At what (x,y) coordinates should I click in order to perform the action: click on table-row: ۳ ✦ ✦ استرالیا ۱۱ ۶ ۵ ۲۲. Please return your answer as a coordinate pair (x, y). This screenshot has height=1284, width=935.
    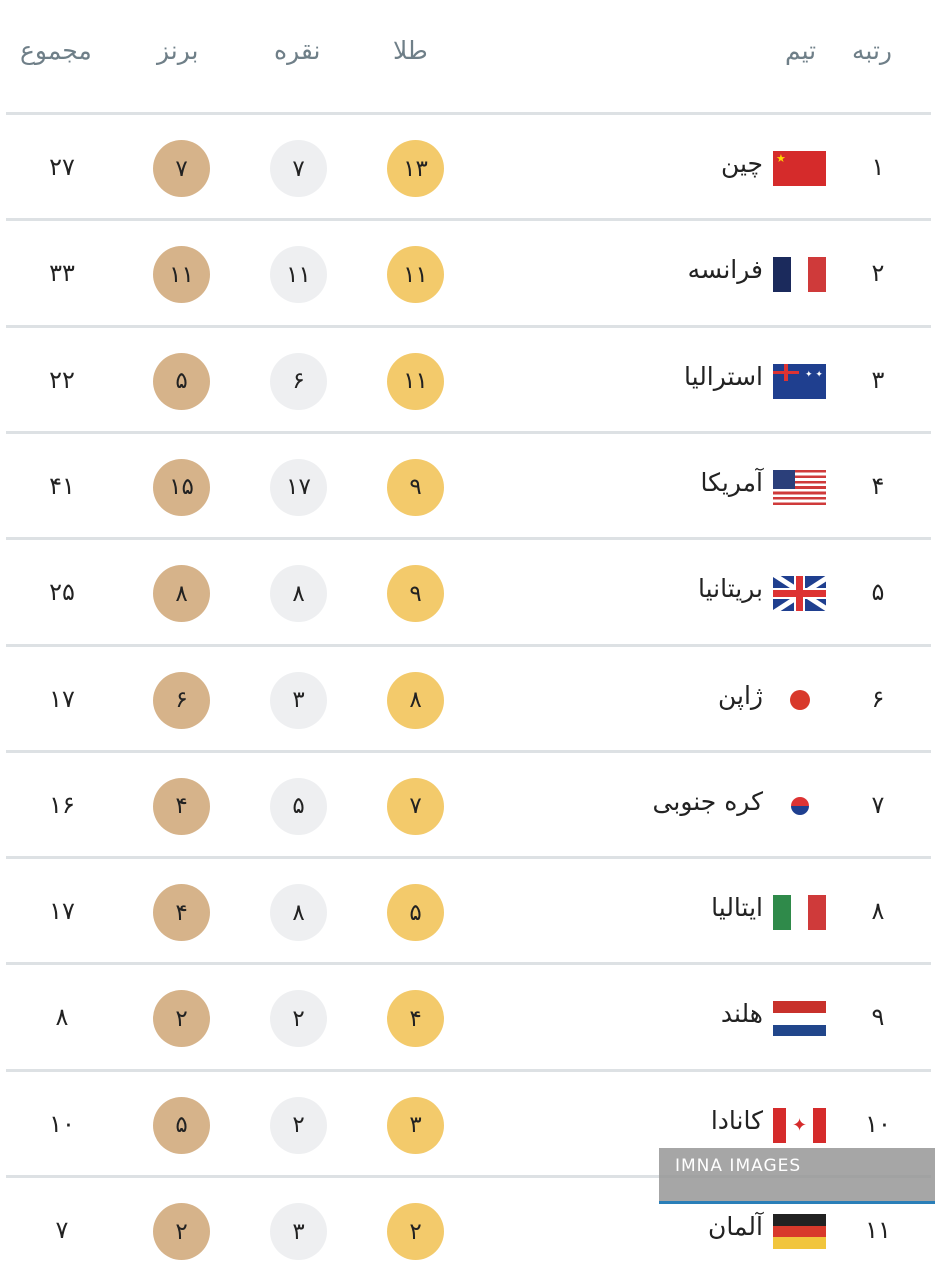
    Looking at the image, I should click on (467, 381).